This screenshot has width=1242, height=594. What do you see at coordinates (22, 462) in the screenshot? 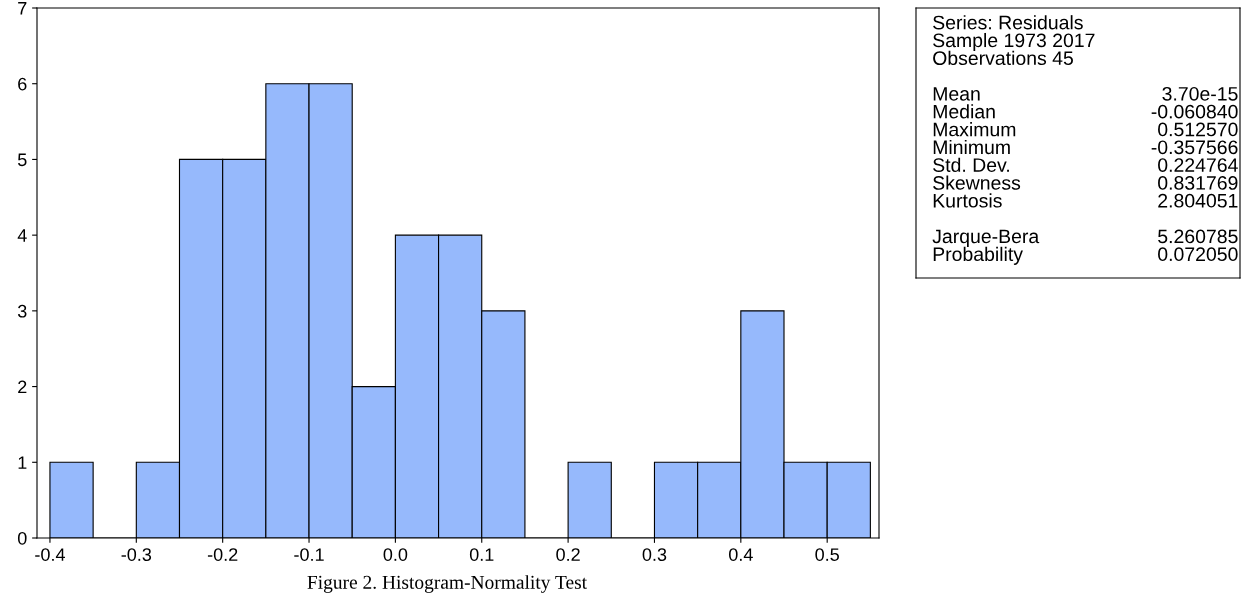
I see `y-tick-label: 1` at bounding box center [22, 462].